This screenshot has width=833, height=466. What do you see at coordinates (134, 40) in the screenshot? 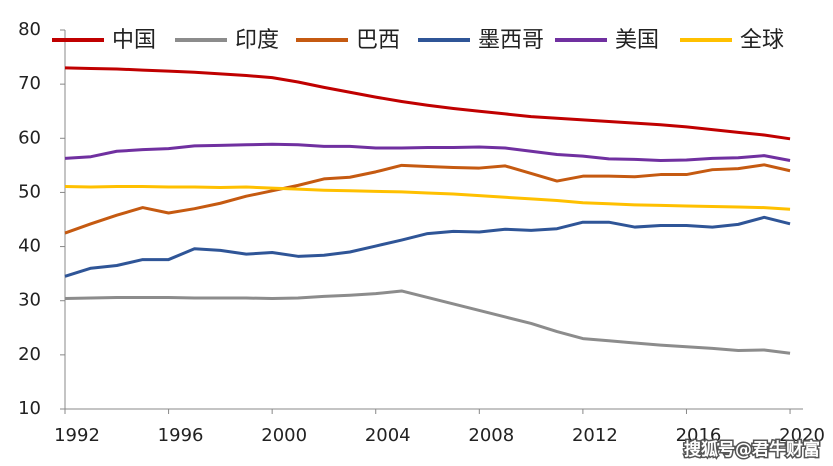
I see `legend-label: 中国` at bounding box center [134, 40].